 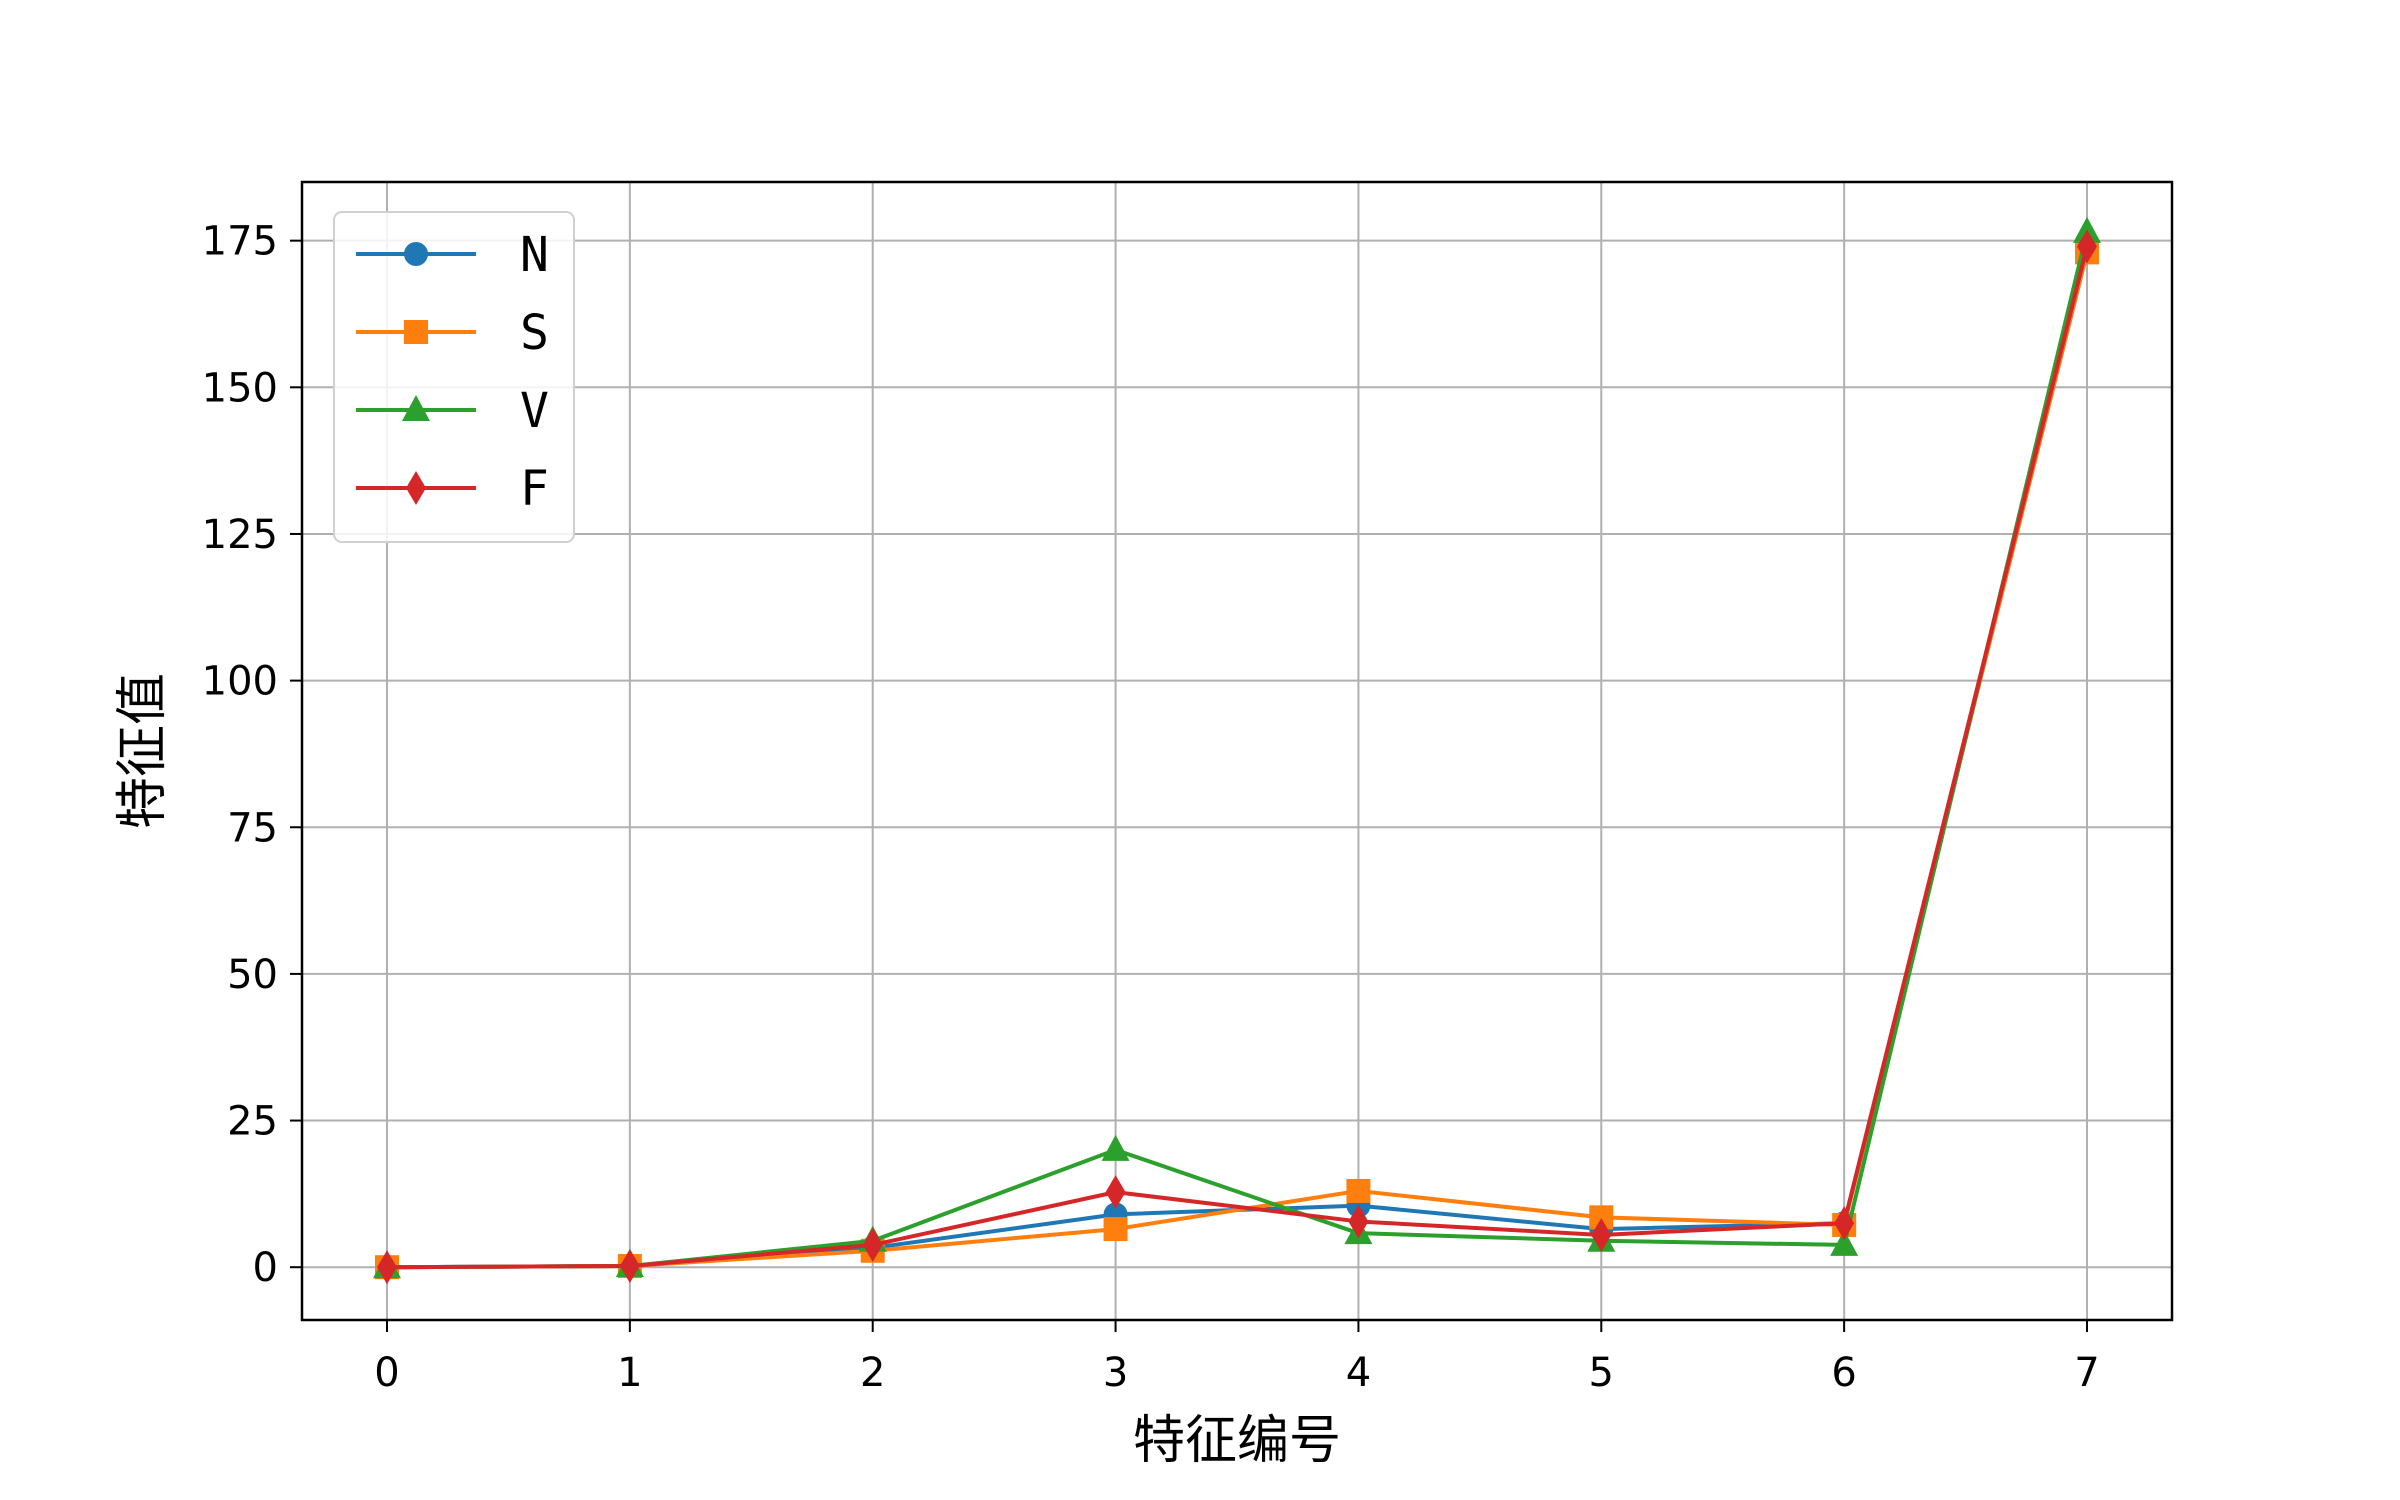 I want to click on y-axis-label: 特征值, so click(x=143, y=751).